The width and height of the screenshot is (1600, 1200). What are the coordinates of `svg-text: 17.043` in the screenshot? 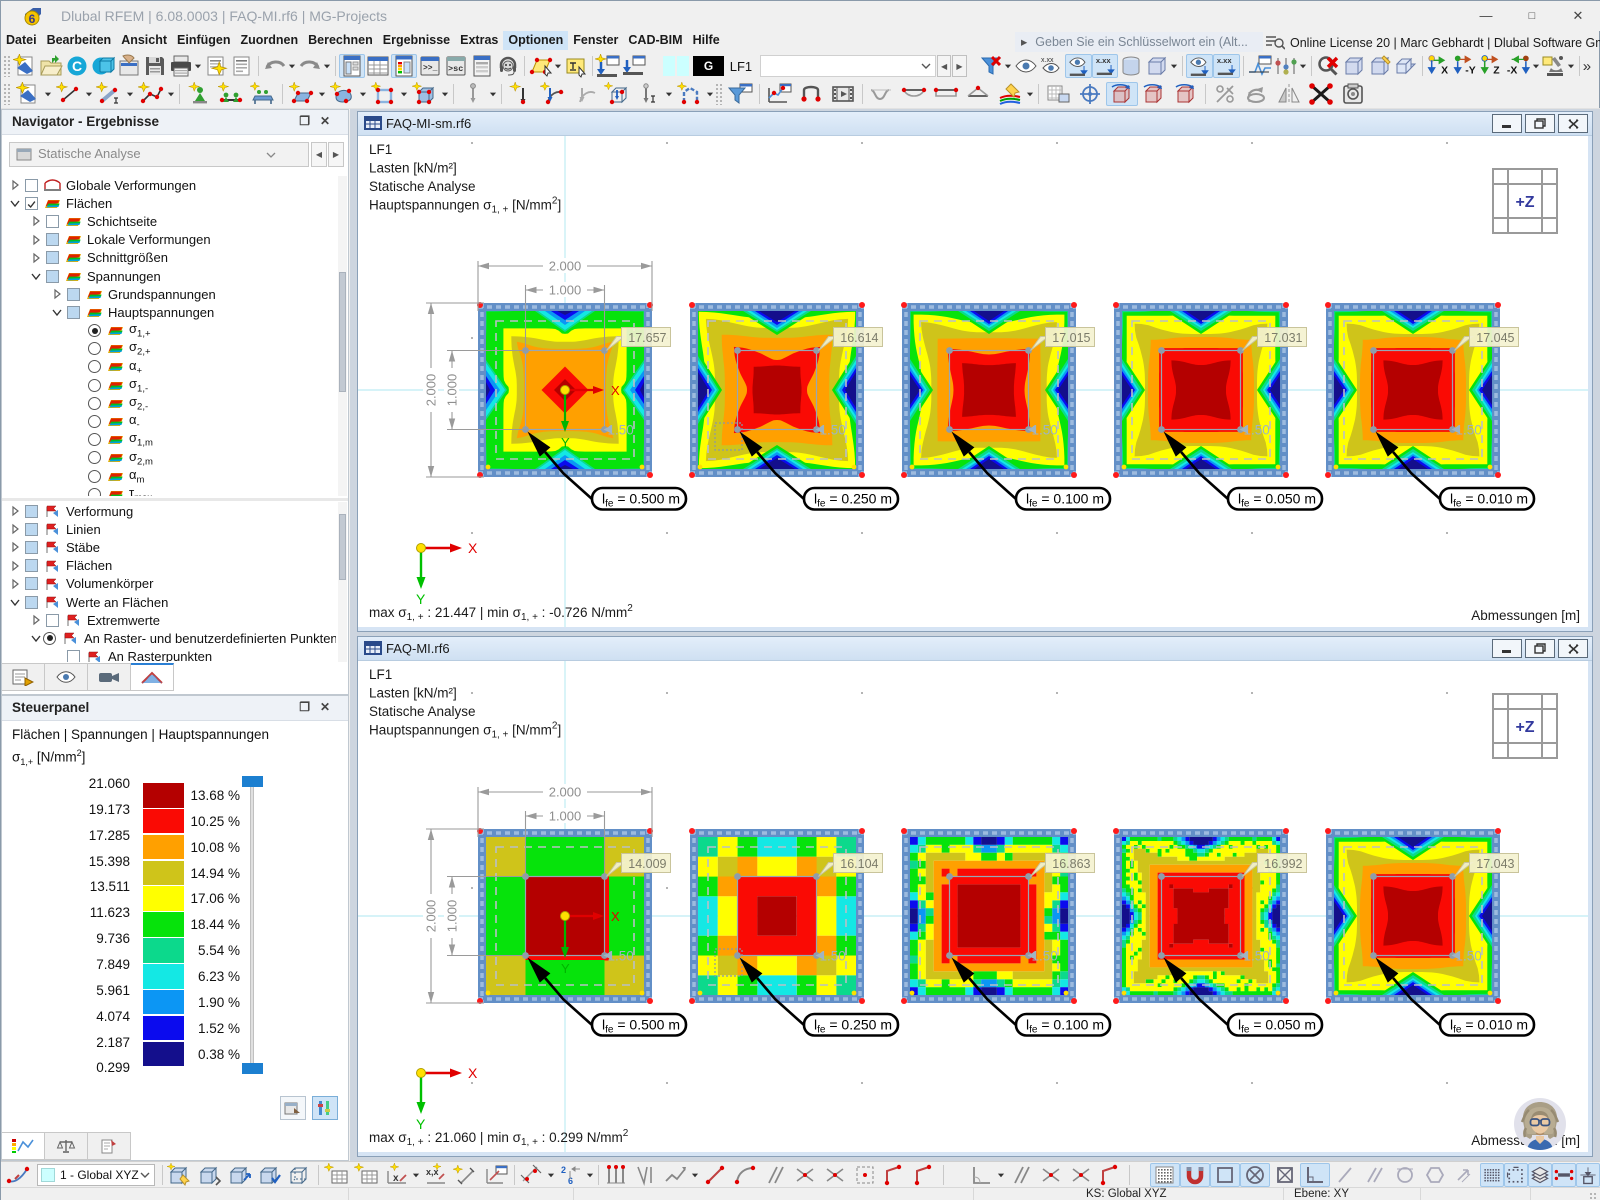 It's located at (1495, 864).